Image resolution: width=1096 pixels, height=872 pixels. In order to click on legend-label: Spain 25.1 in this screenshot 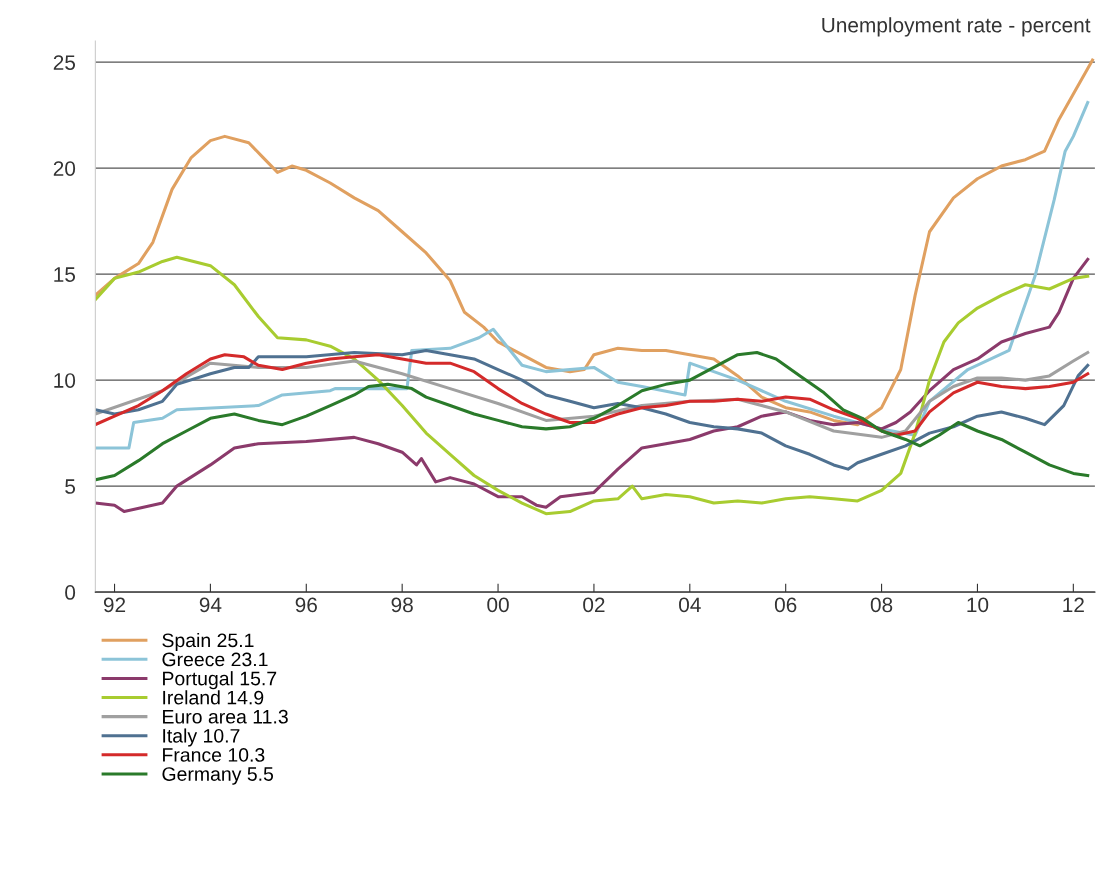, I will do `click(208, 642)`.